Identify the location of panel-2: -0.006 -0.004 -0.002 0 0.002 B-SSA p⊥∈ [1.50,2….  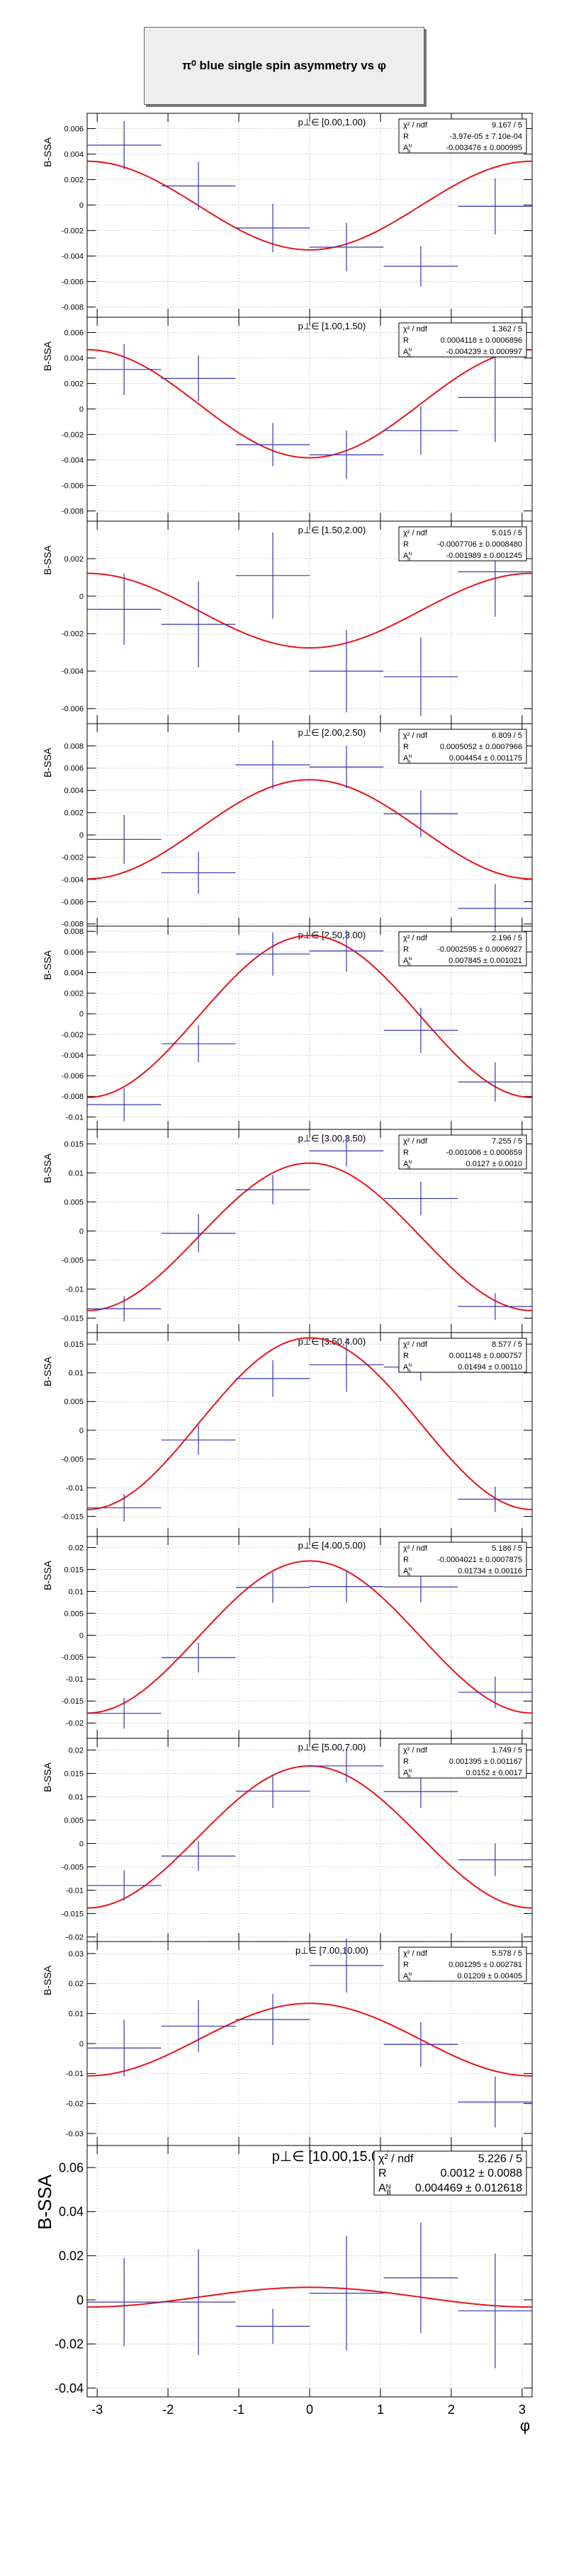
(287, 622).